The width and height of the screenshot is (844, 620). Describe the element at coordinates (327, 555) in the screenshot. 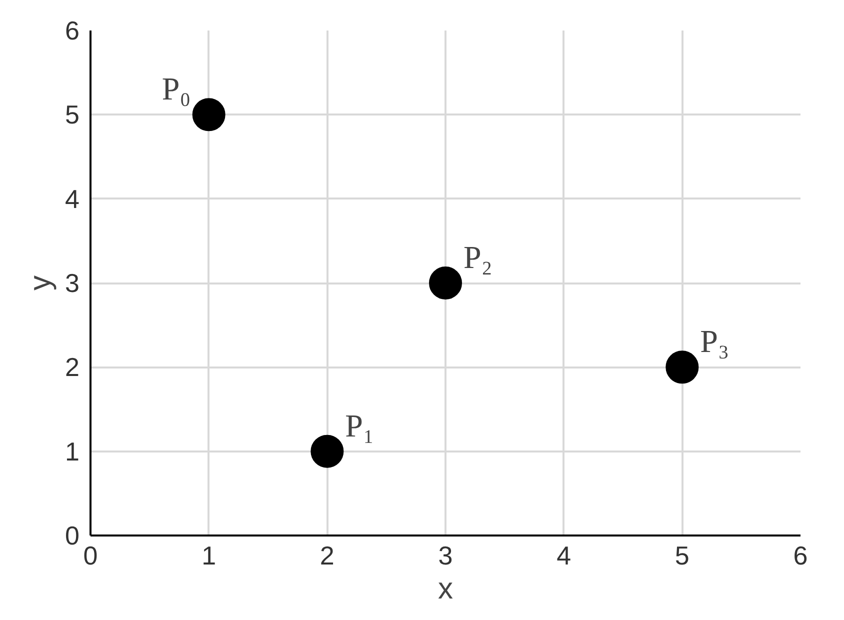

I see `x-tick-label: 2` at that location.